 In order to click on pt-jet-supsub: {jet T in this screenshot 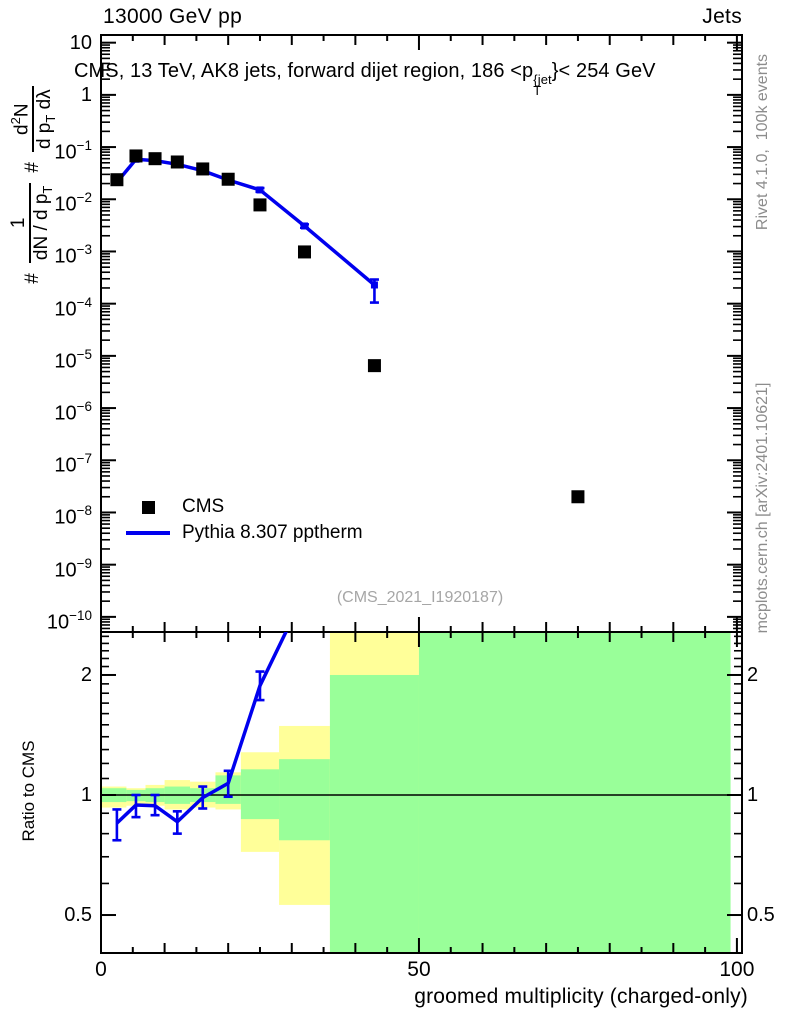, I will do `click(542, 85)`.